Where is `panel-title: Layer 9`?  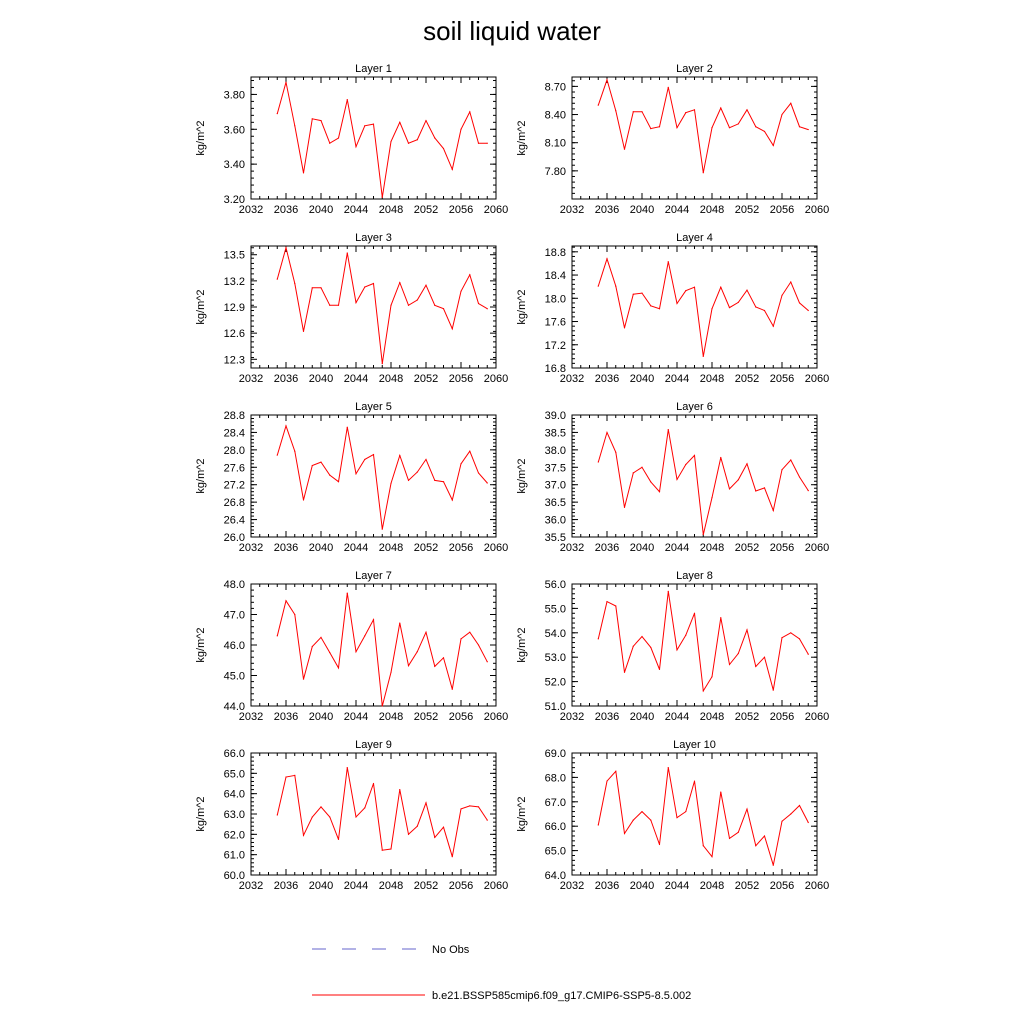 panel-title: Layer 9 is located at coordinates (373, 745).